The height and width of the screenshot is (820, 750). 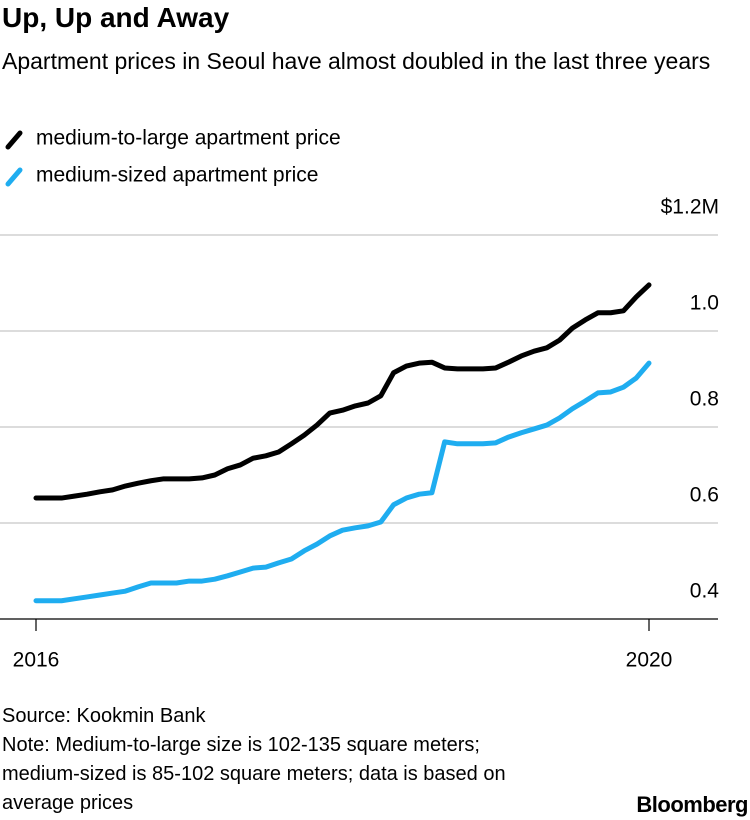 I want to click on chart-title: Up, Up and Away, so click(x=116, y=17).